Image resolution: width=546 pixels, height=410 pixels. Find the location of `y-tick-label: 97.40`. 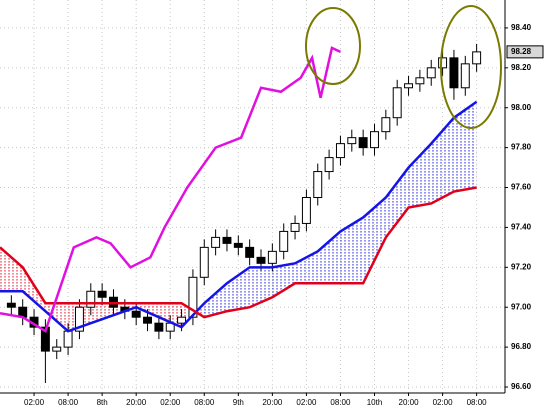

y-tick-label: 97.40 is located at coordinates (521, 227).